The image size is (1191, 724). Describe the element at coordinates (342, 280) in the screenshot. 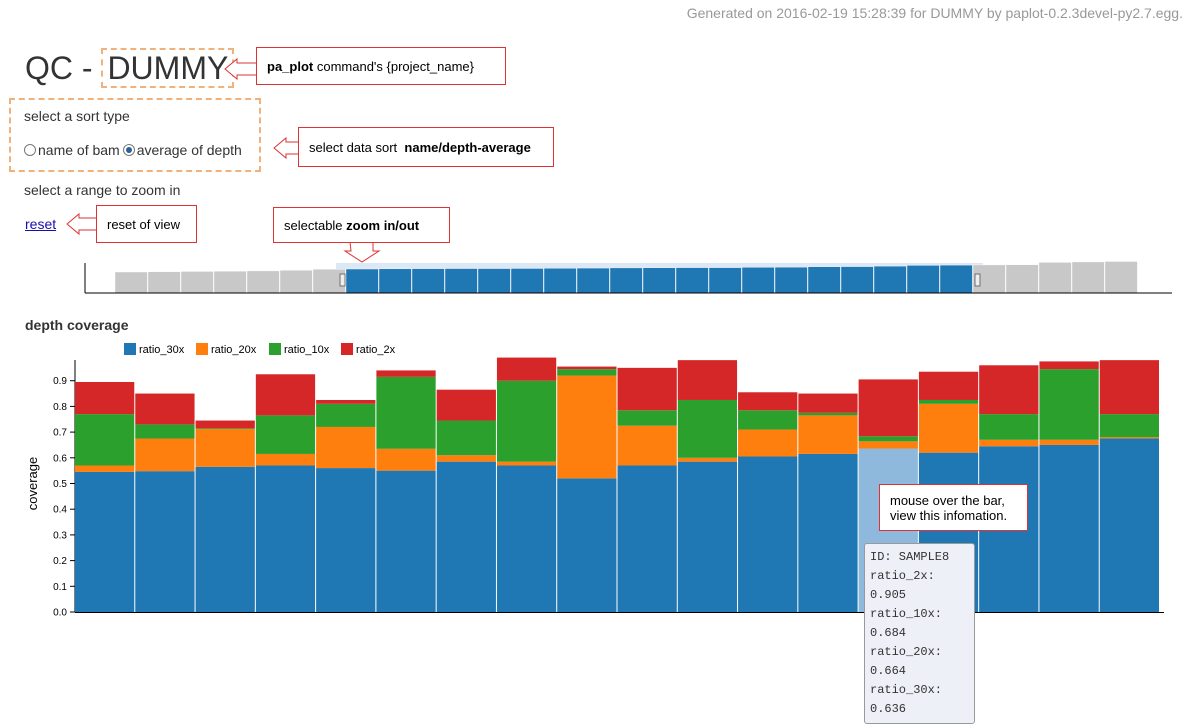

I see `brush-left-handle` at that location.